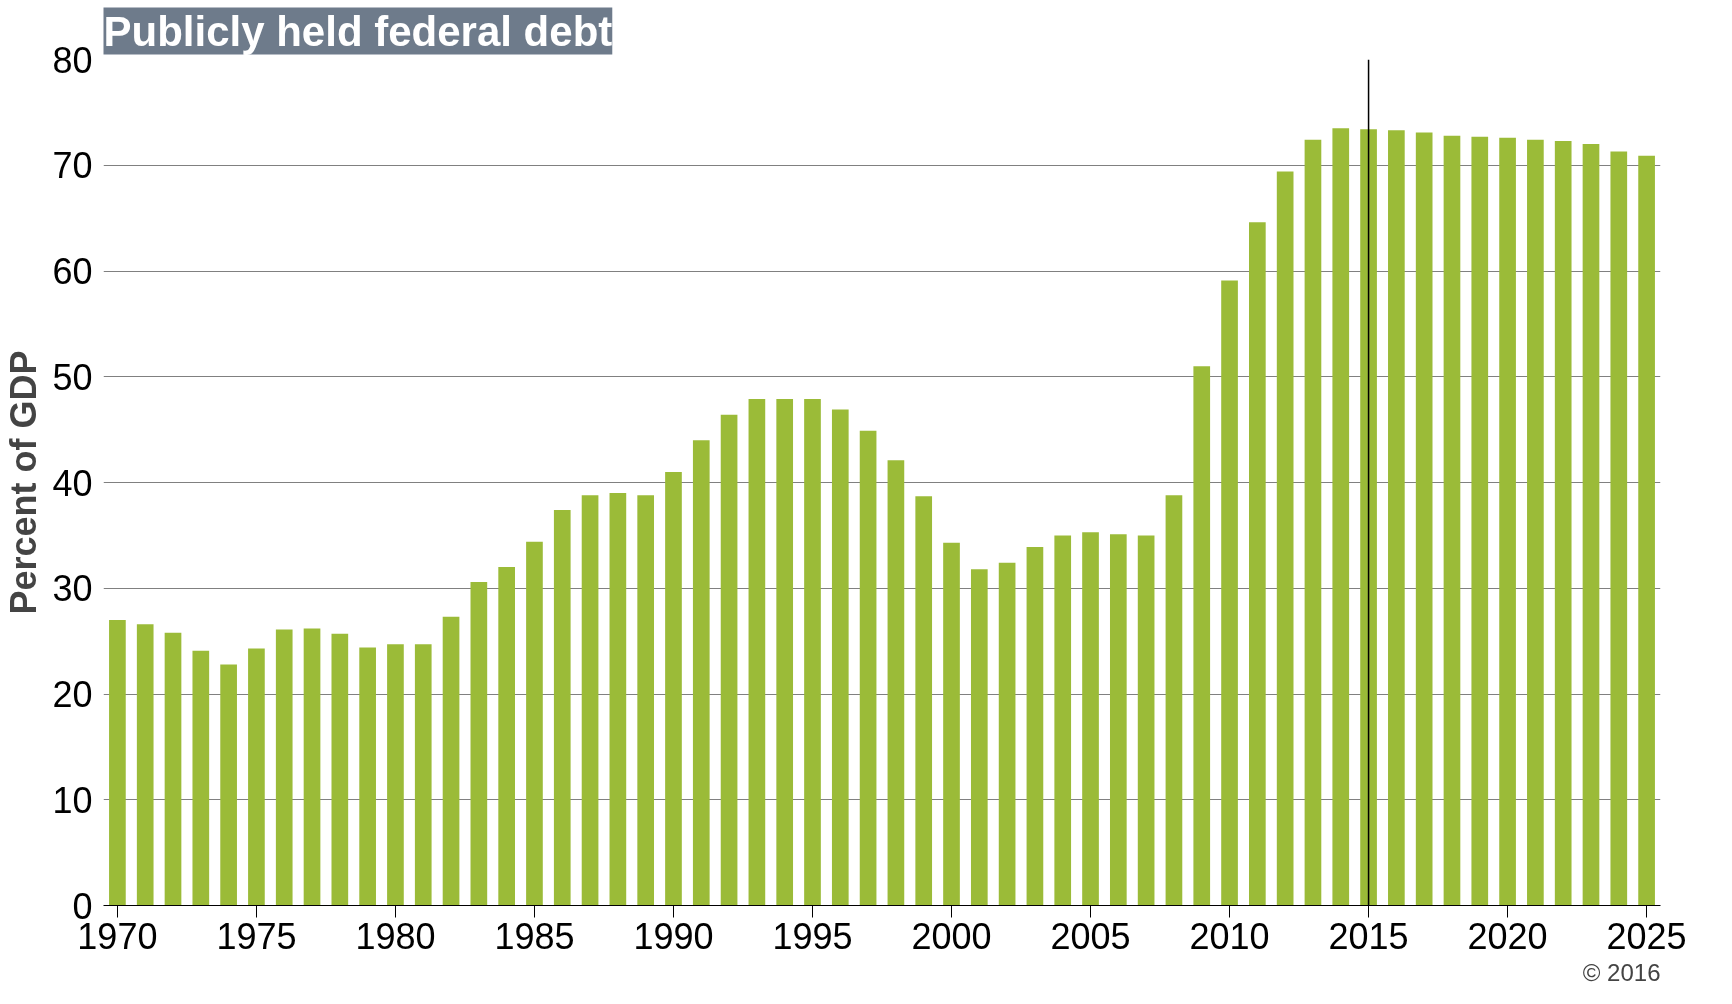  What do you see at coordinates (1646, 936) in the screenshot?
I see `x-tick-label: 2025` at bounding box center [1646, 936].